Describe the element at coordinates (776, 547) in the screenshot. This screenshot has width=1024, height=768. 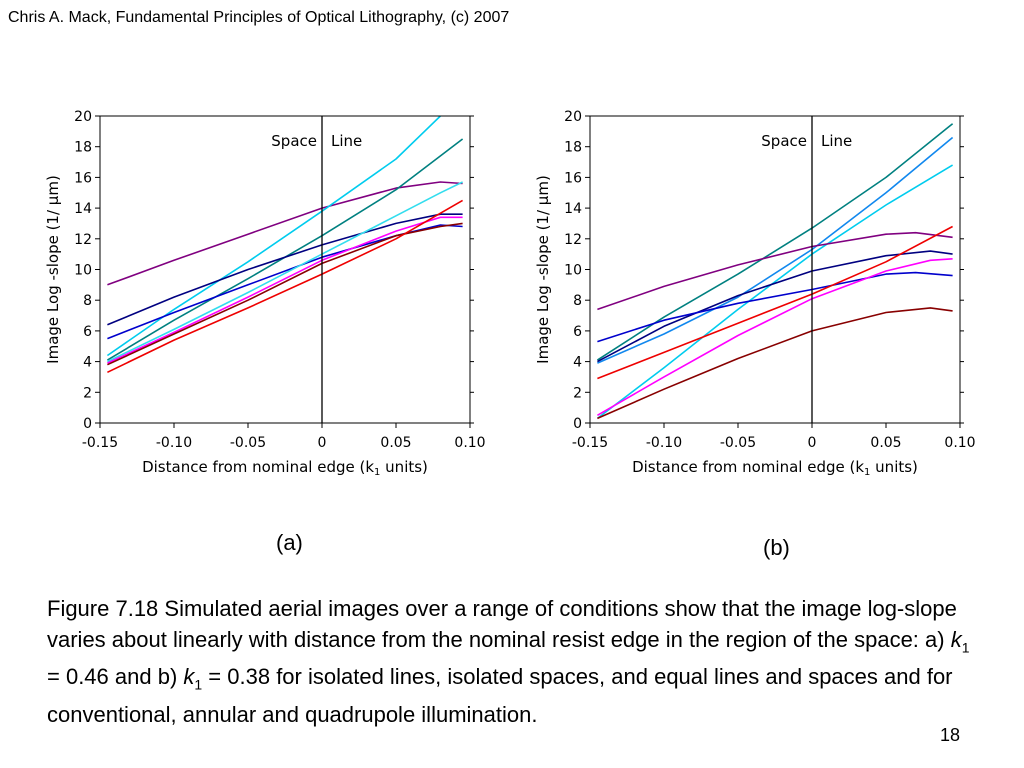
I see `panel-label-b: (b)` at that location.